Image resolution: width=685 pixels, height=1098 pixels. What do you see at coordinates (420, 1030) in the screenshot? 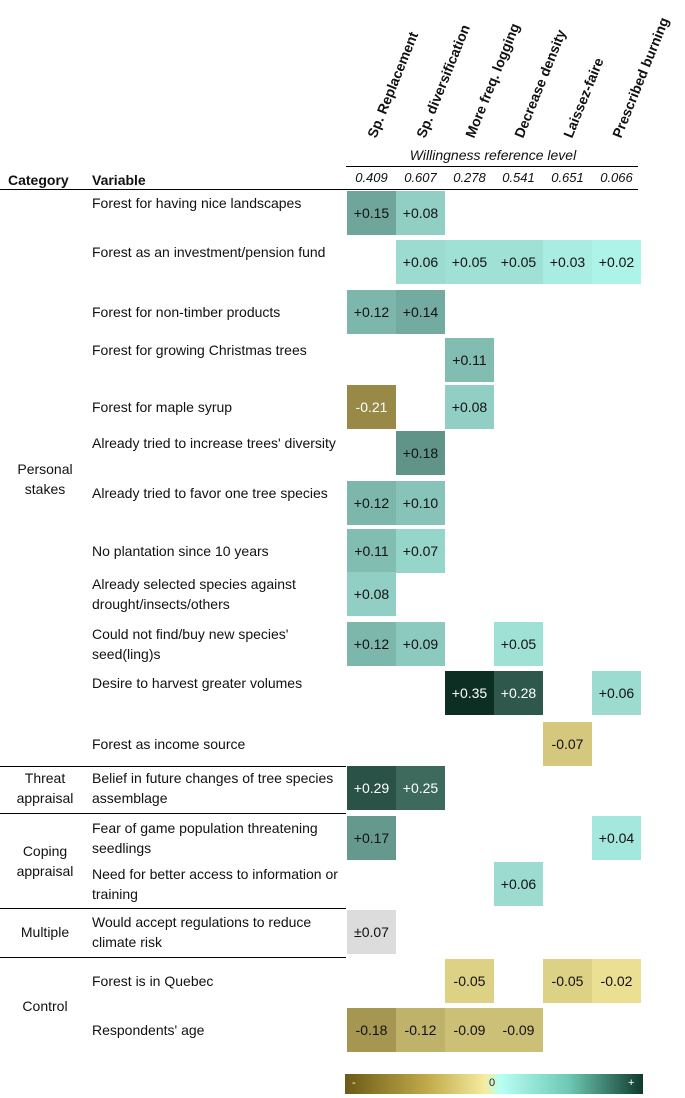
I see `heatmap-cell: -0.12` at bounding box center [420, 1030].